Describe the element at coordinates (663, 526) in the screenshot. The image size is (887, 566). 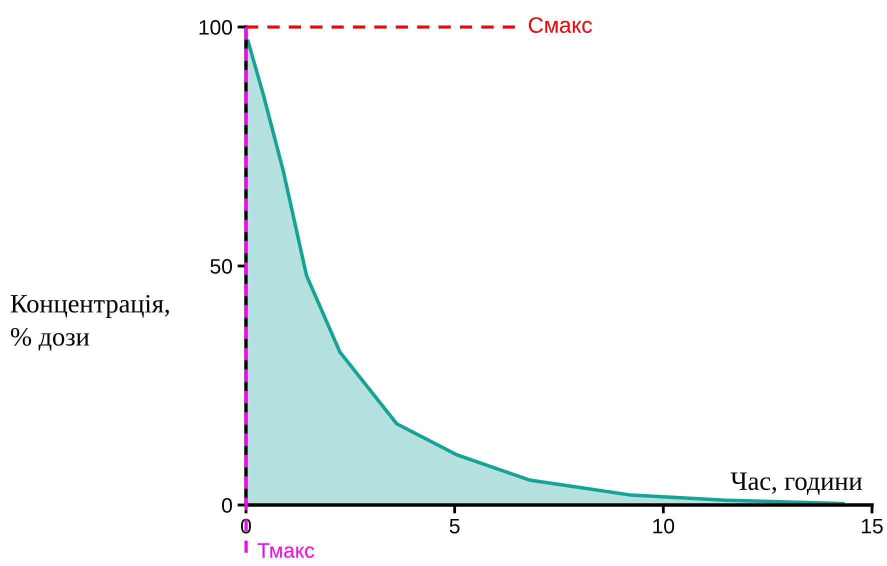
I see `x-tick-label: 10` at that location.